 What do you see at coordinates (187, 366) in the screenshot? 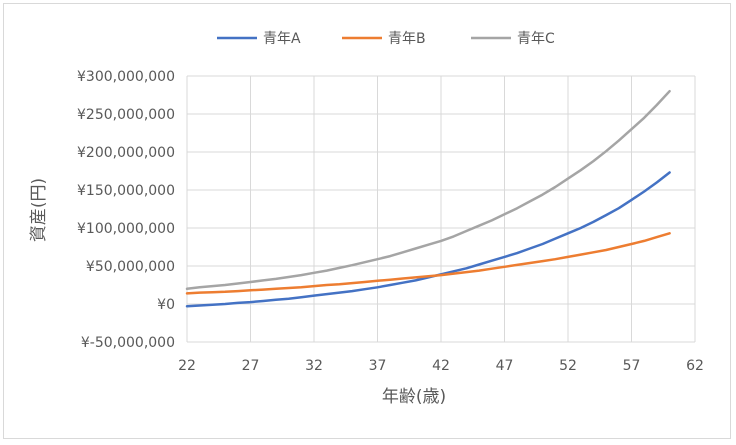
I see `x-tick-label: 22` at bounding box center [187, 366].